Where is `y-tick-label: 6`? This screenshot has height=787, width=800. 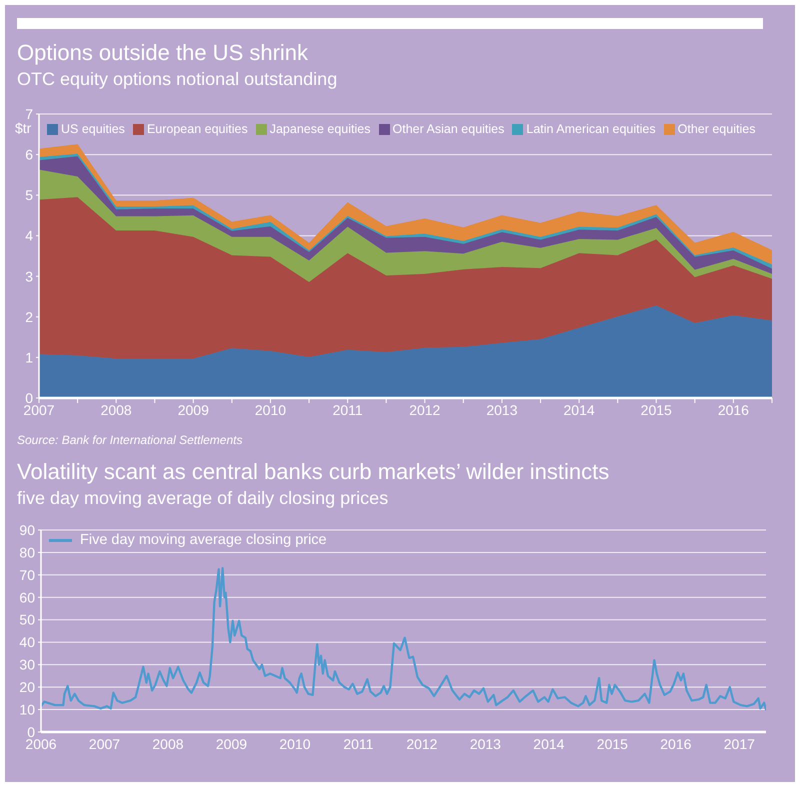 y-tick-label: 6 is located at coordinates (29, 154).